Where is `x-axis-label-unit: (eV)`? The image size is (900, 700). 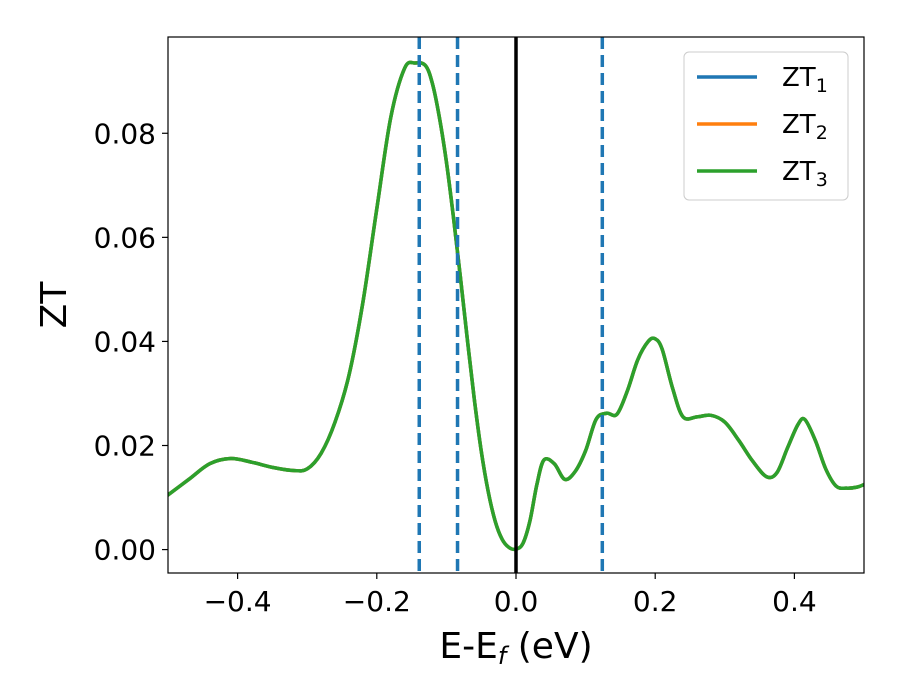 x-axis-label-unit: (eV) is located at coordinates (549, 646).